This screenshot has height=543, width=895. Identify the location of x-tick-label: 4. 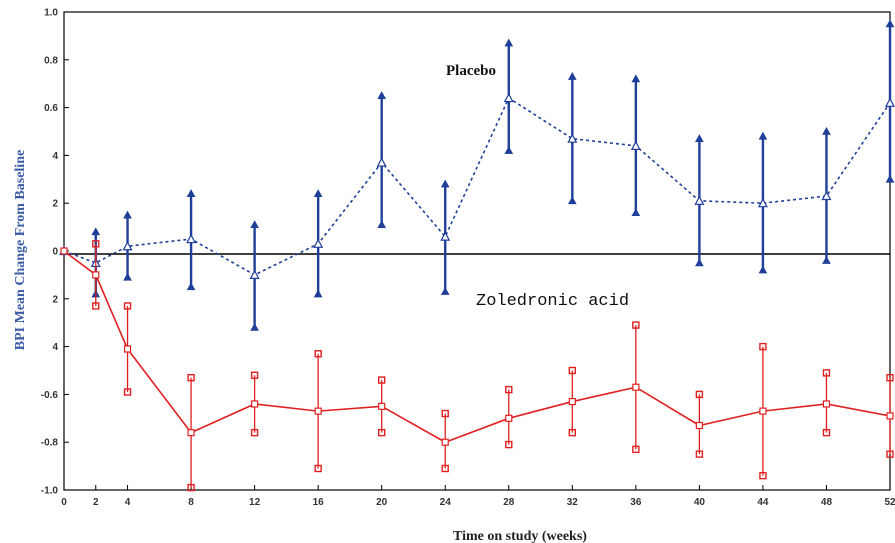
(128, 502).